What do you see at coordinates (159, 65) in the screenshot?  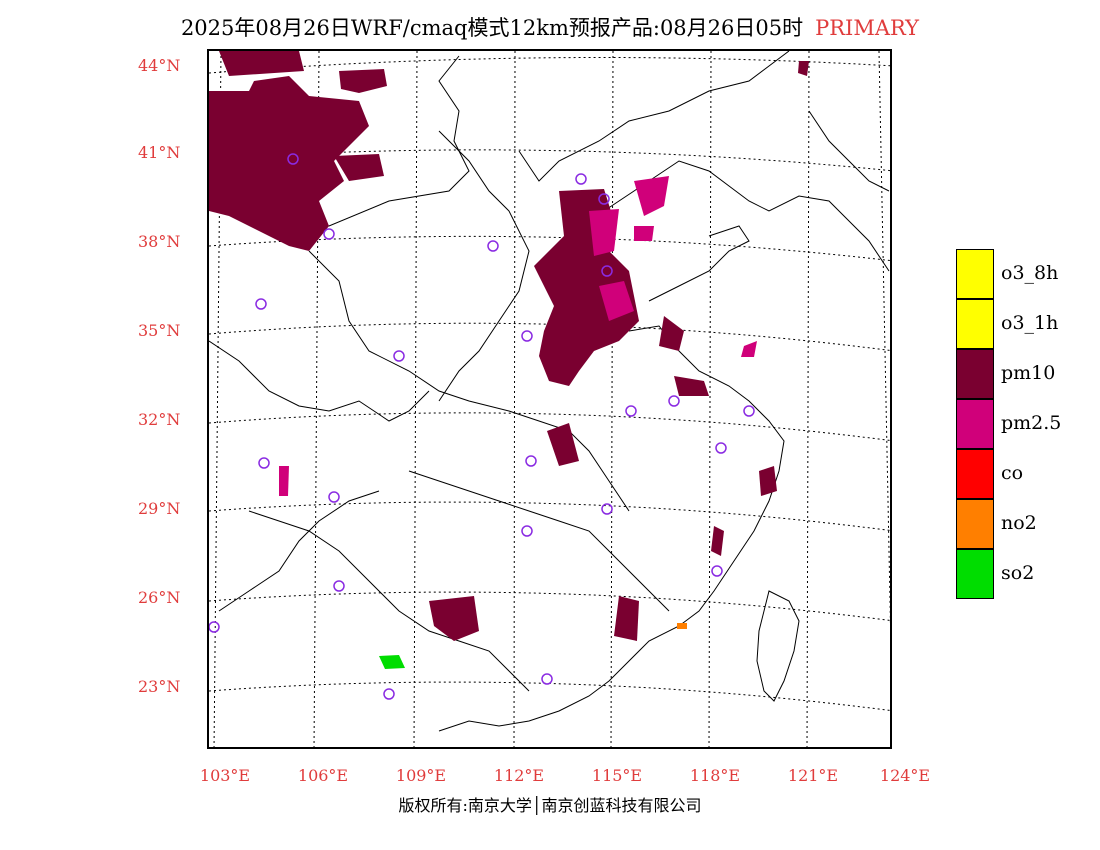 I see `lat-label-44n: 44°N` at bounding box center [159, 65].